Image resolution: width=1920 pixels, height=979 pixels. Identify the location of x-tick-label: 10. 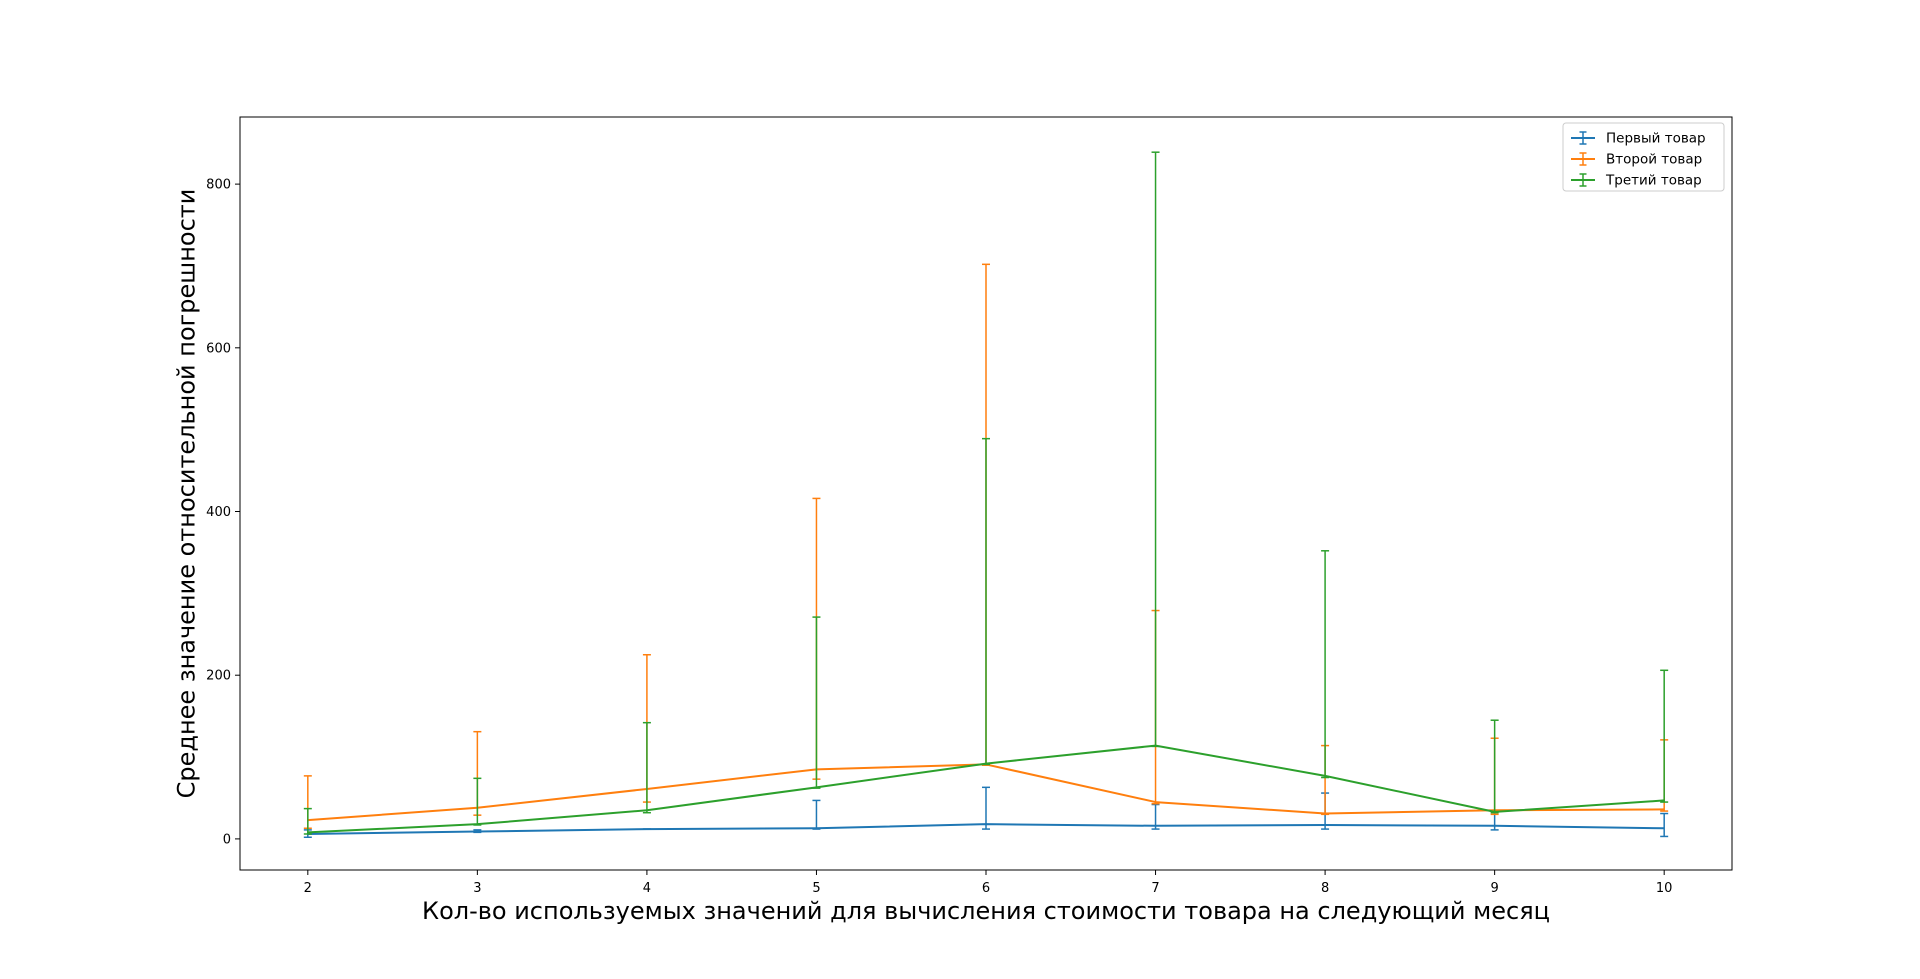
(1664, 888).